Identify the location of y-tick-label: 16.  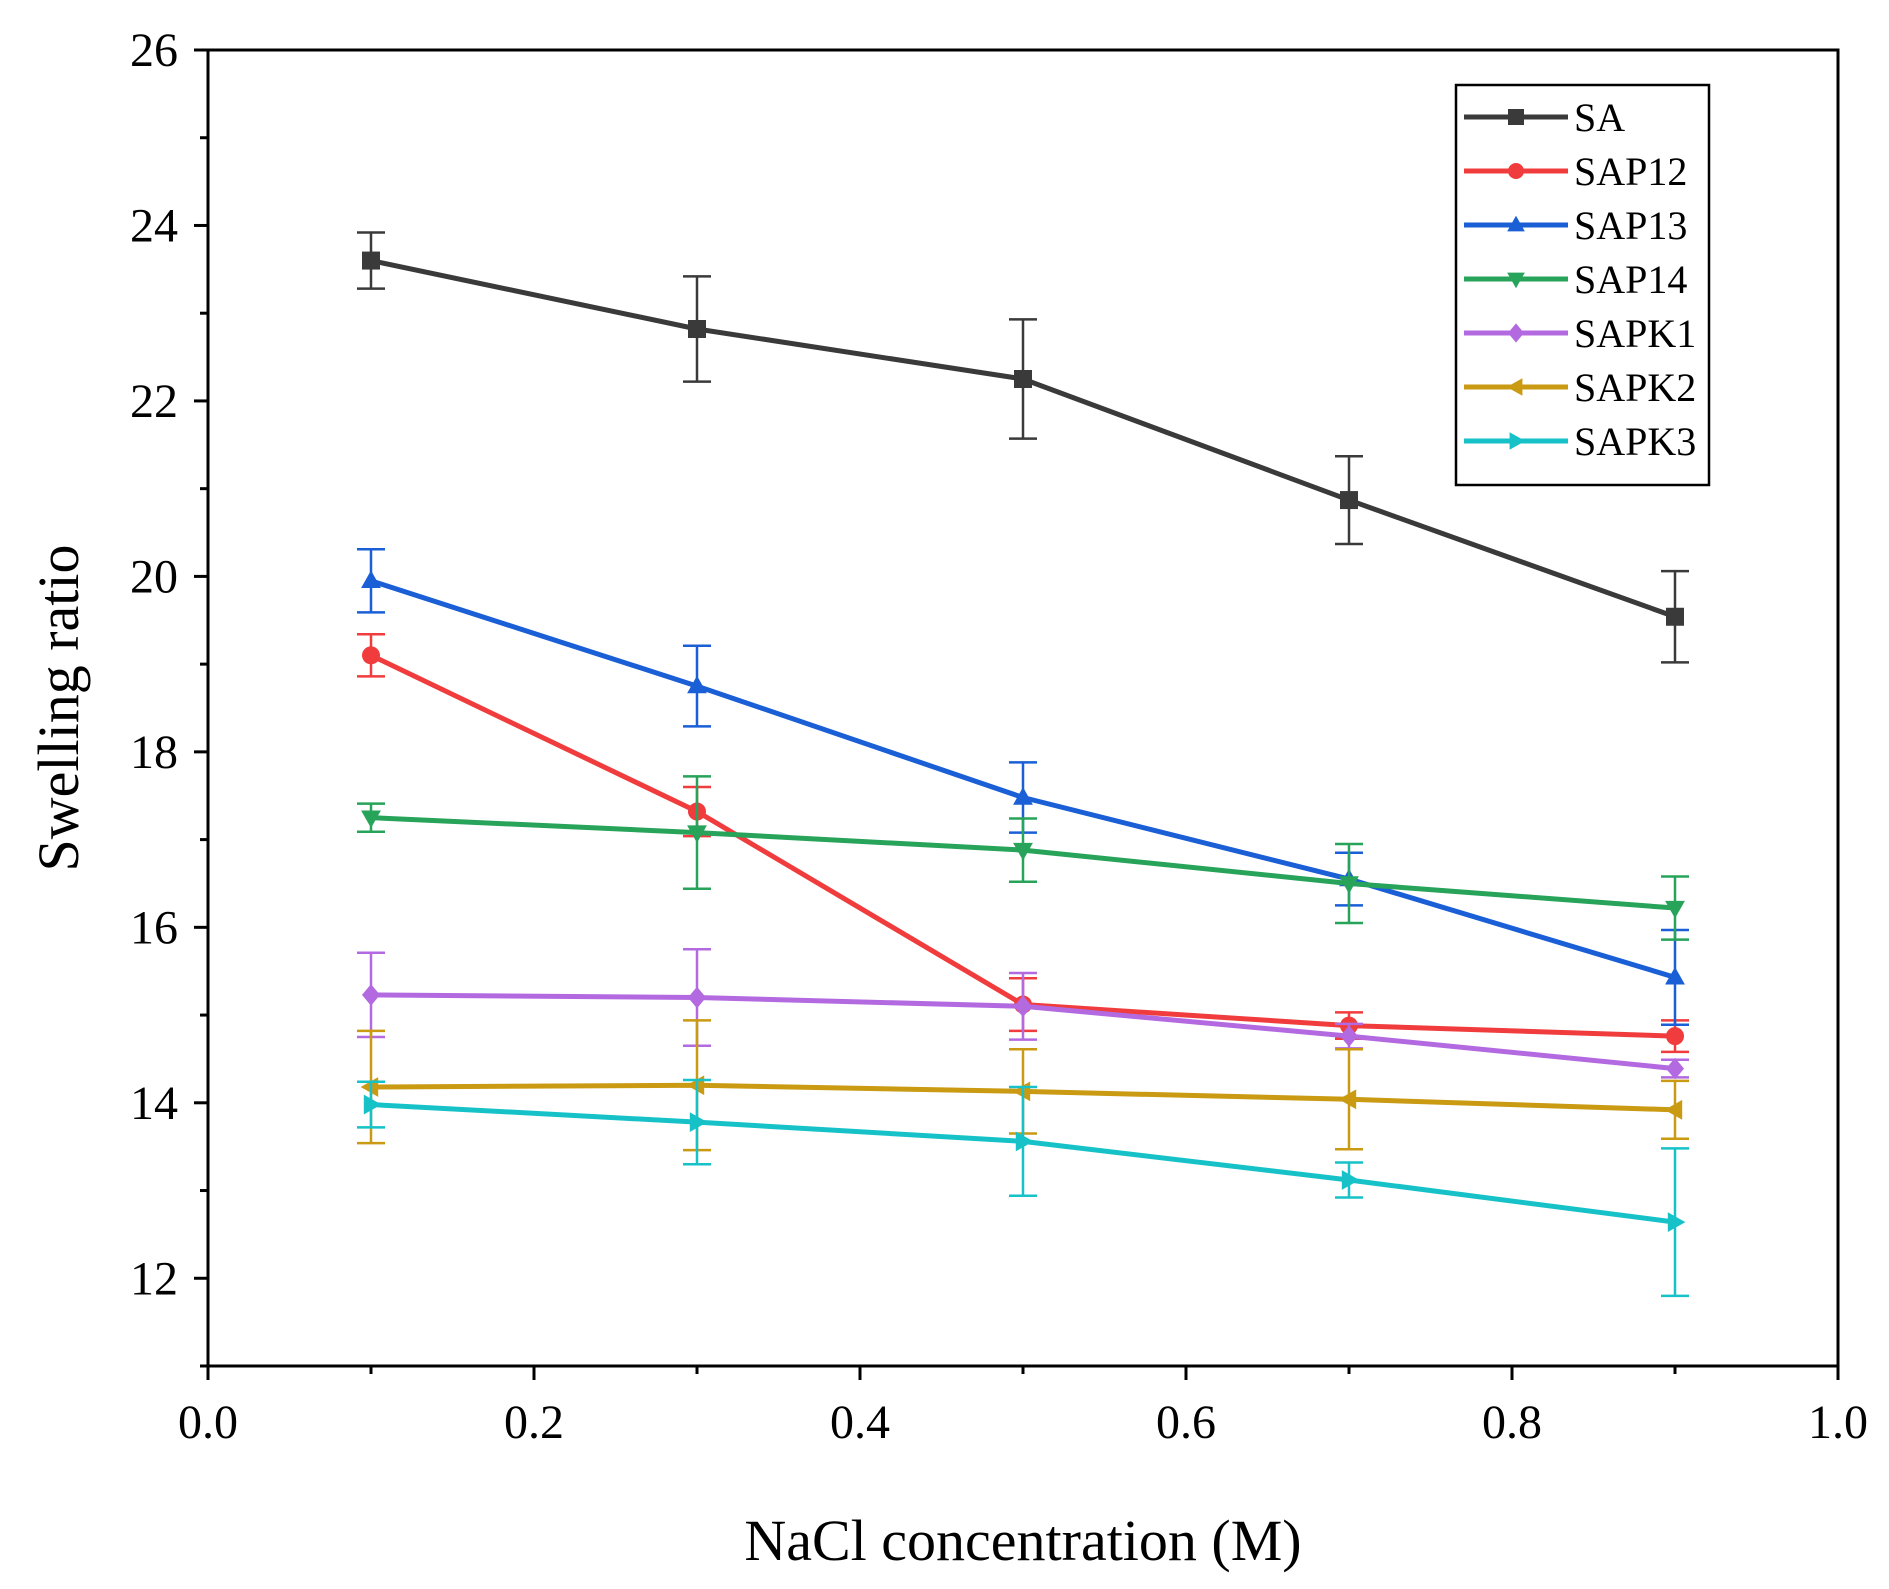
(154, 927).